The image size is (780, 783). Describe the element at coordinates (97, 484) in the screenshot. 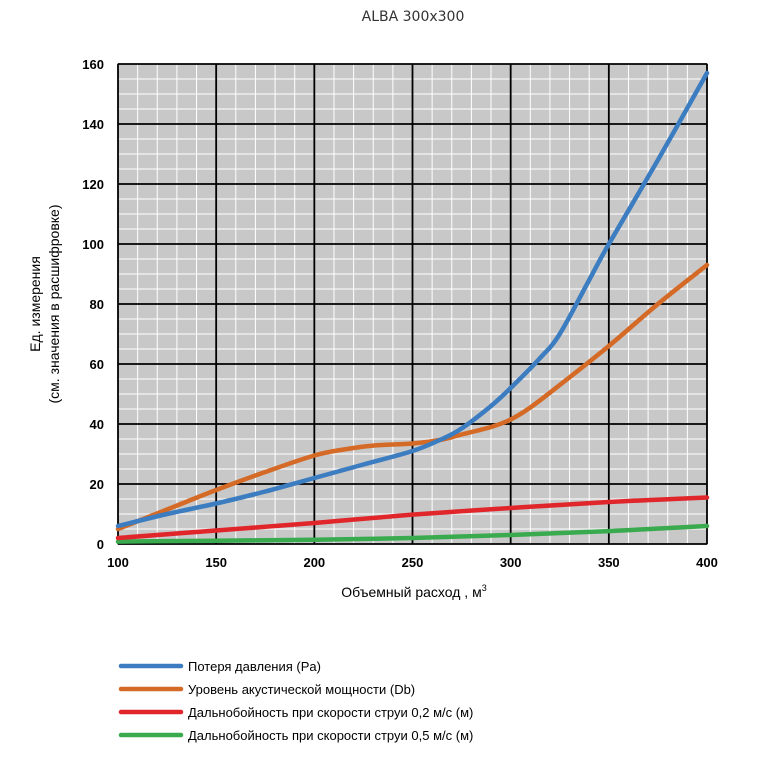

I see `y-tick-label: 20` at that location.